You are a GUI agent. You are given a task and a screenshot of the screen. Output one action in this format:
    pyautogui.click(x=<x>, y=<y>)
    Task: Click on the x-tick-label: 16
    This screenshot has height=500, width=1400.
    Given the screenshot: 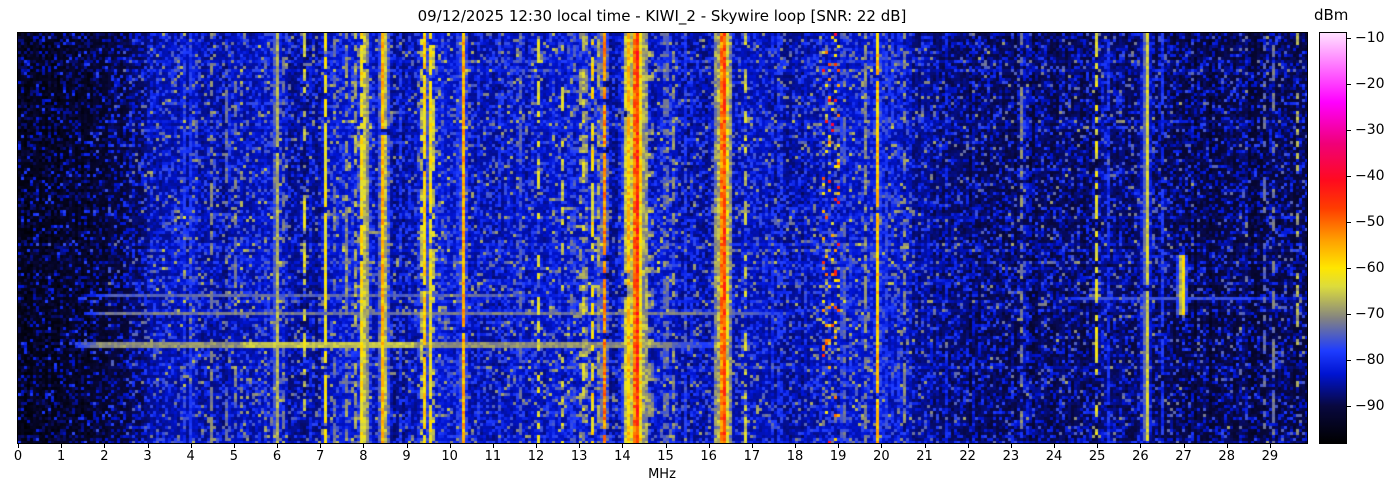 What is the action you would take?
    pyautogui.click(x=708, y=456)
    